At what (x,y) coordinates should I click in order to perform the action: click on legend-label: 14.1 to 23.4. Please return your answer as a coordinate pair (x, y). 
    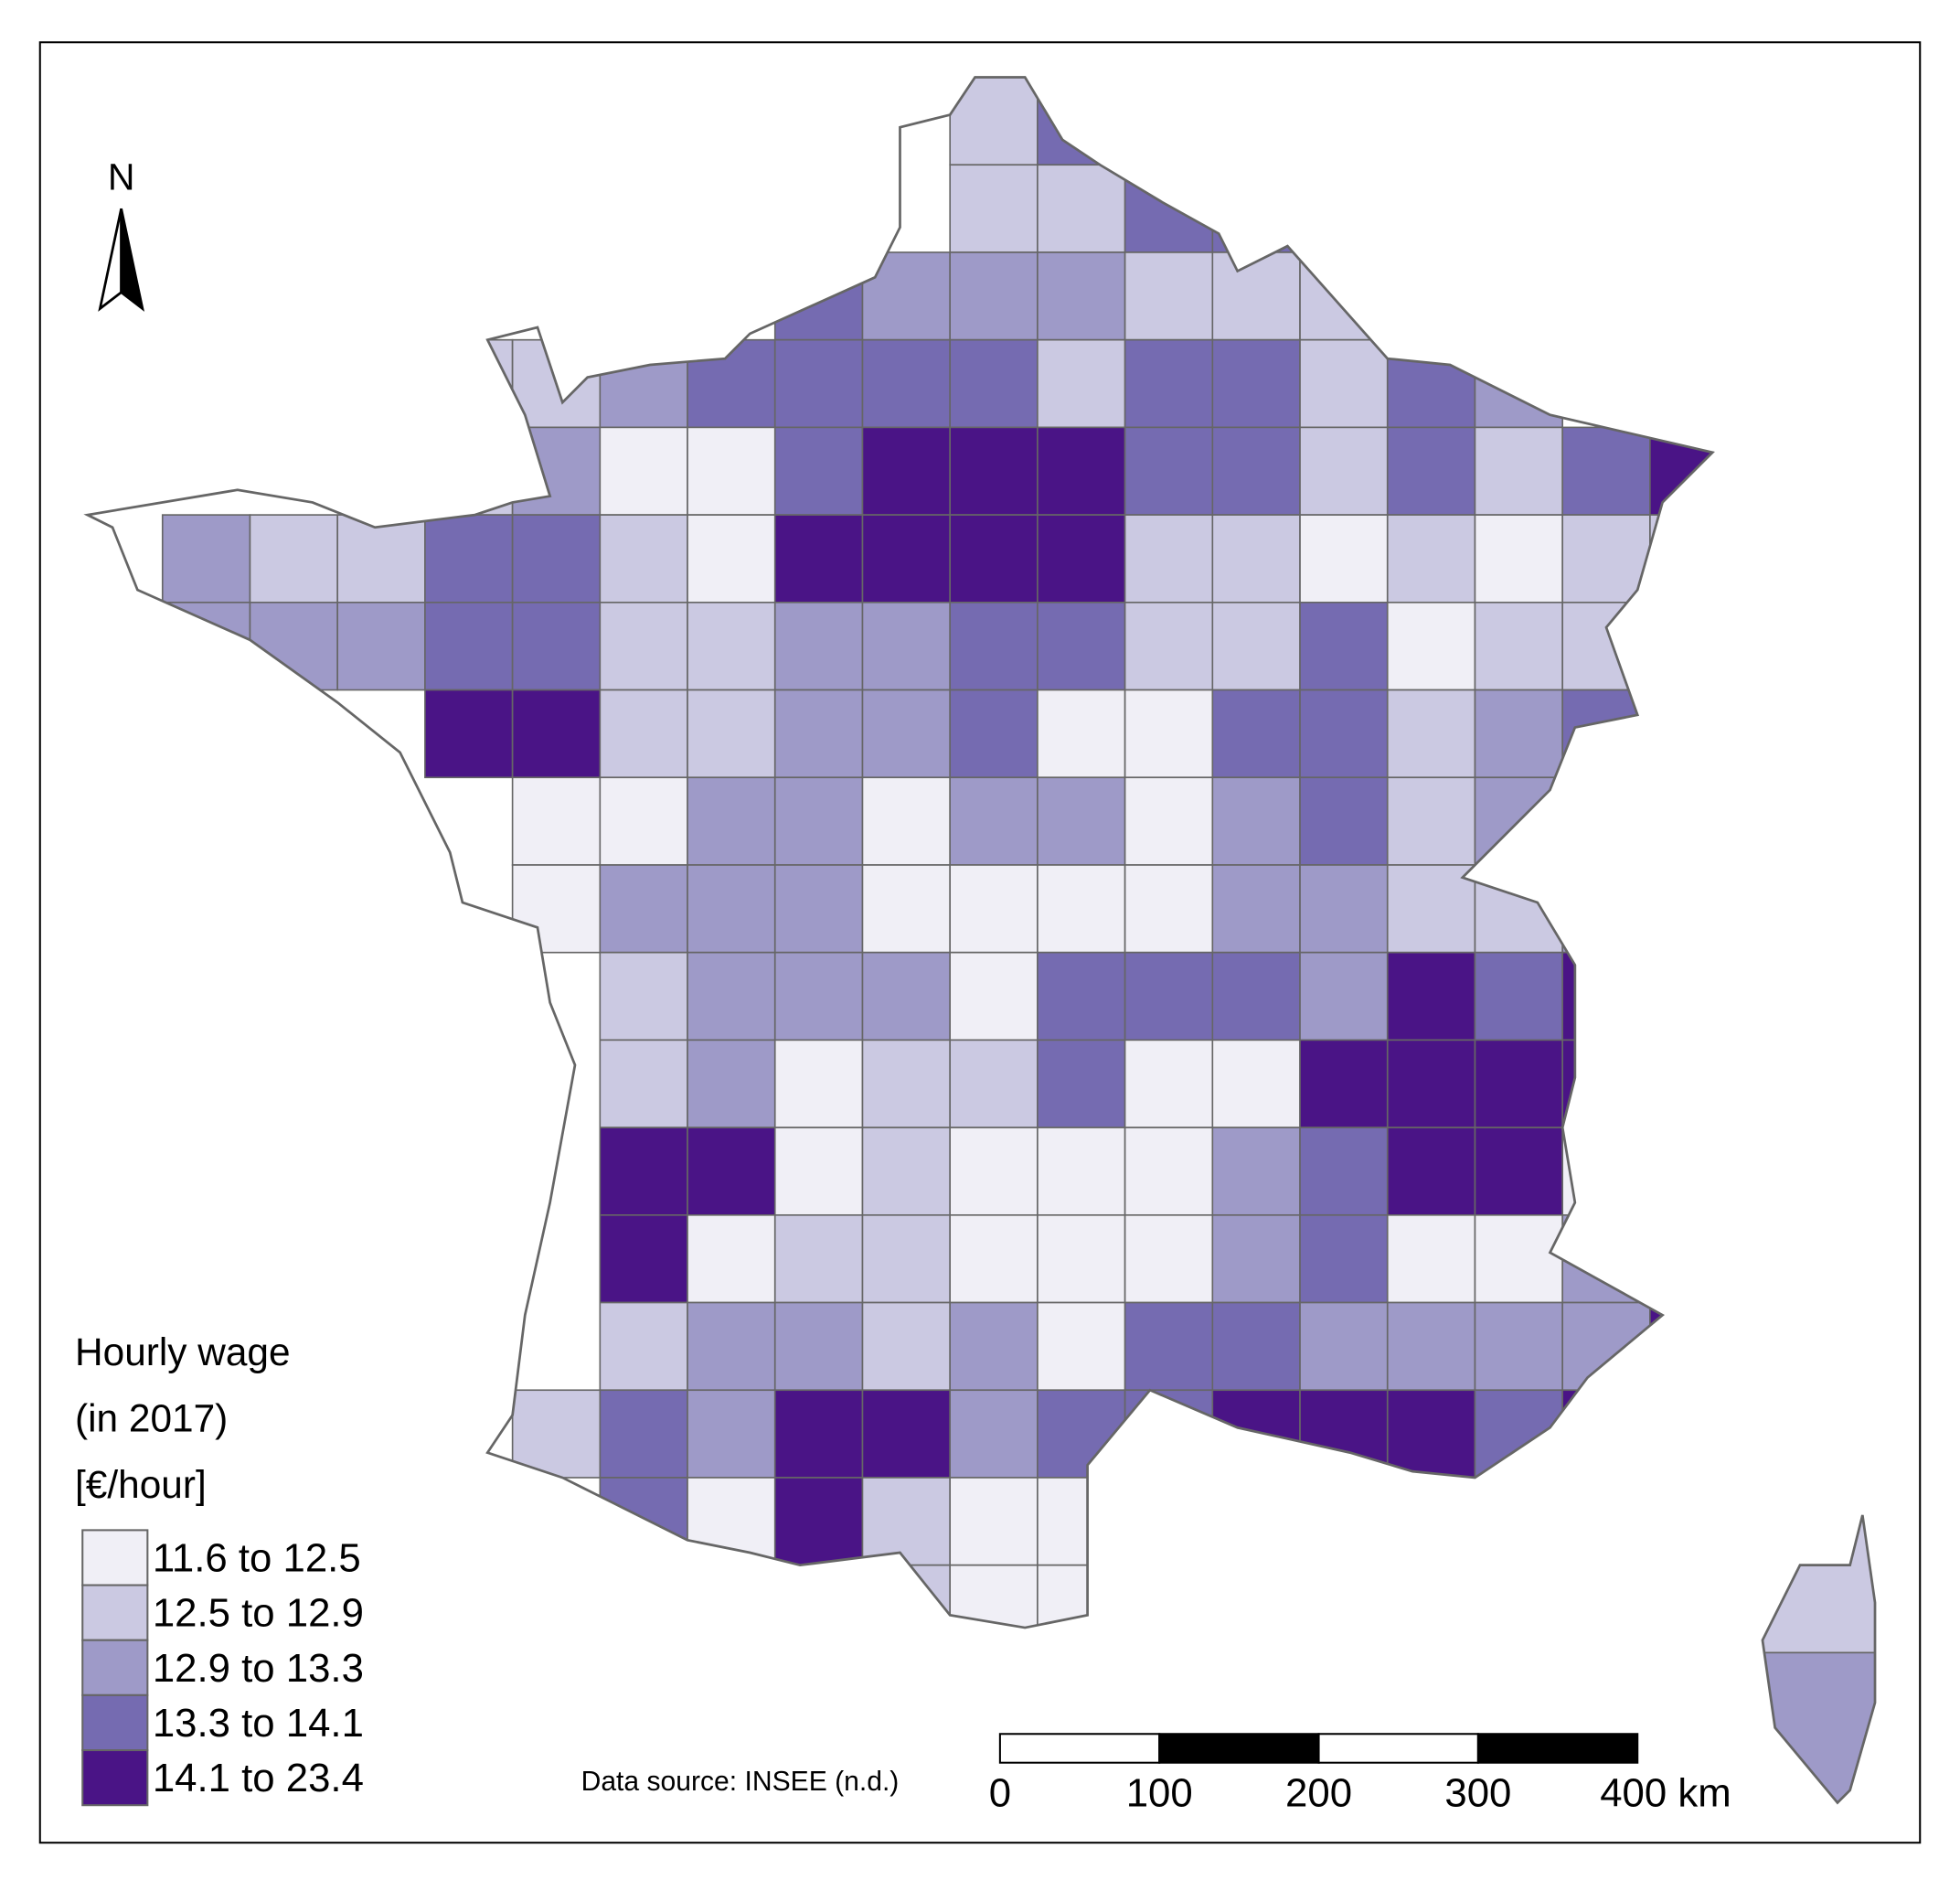
    Looking at the image, I should click on (258, 1778).